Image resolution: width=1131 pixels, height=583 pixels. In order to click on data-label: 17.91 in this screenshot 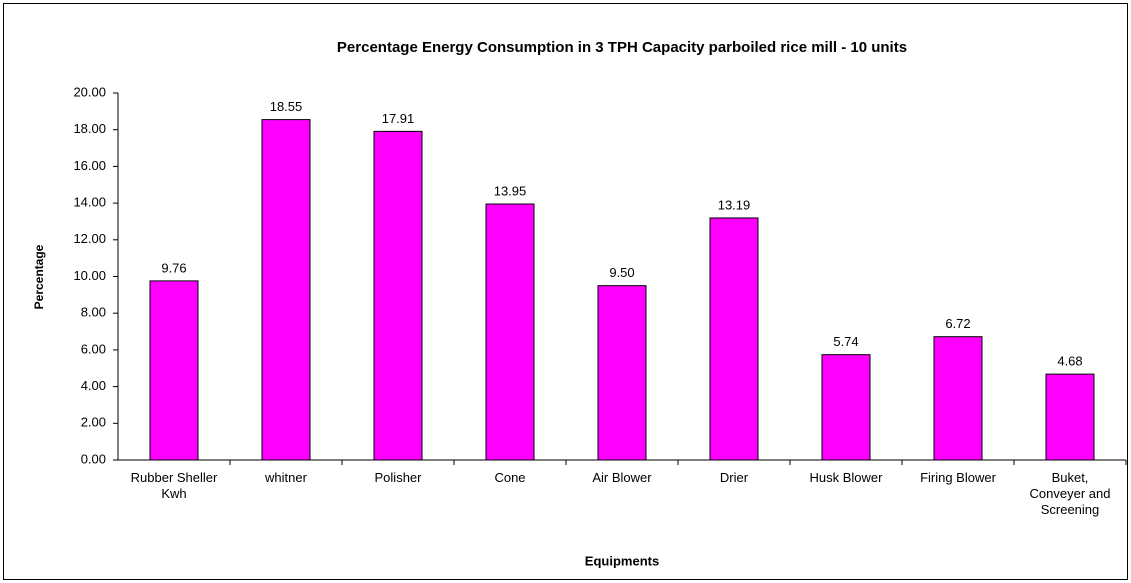, I will do `click(398, 118)`.